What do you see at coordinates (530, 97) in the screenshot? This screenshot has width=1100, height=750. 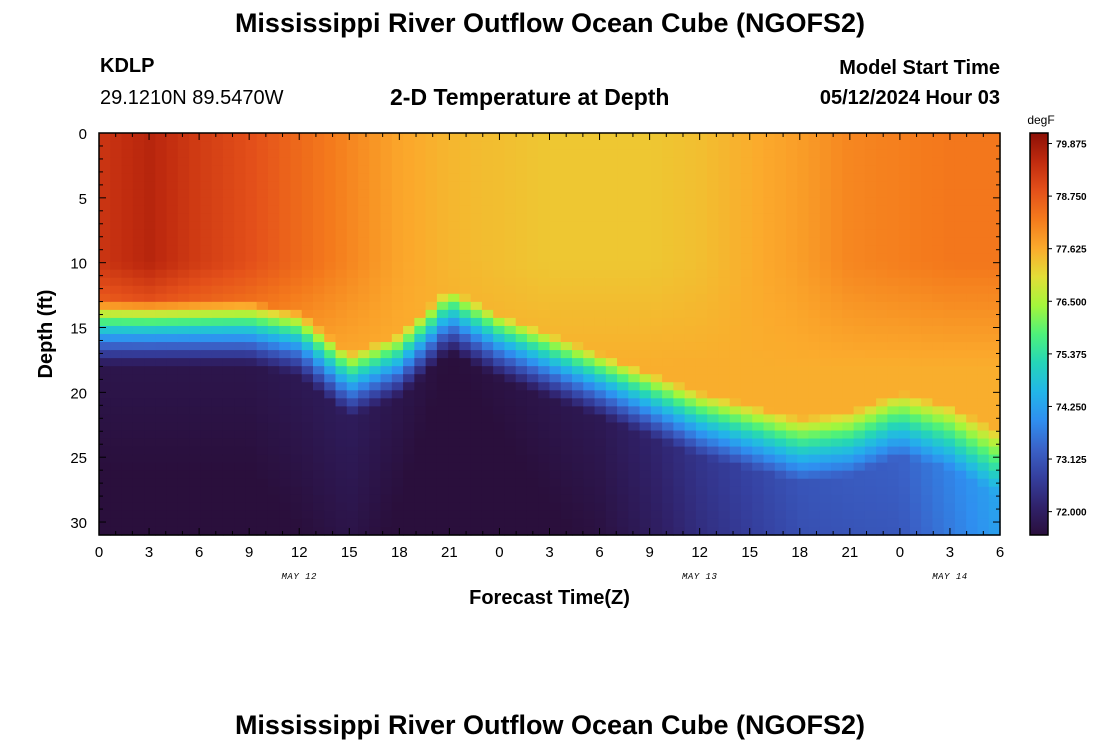 I see `plot-title: 2-D Temperature at Depth` at bounding box center [530, 97].